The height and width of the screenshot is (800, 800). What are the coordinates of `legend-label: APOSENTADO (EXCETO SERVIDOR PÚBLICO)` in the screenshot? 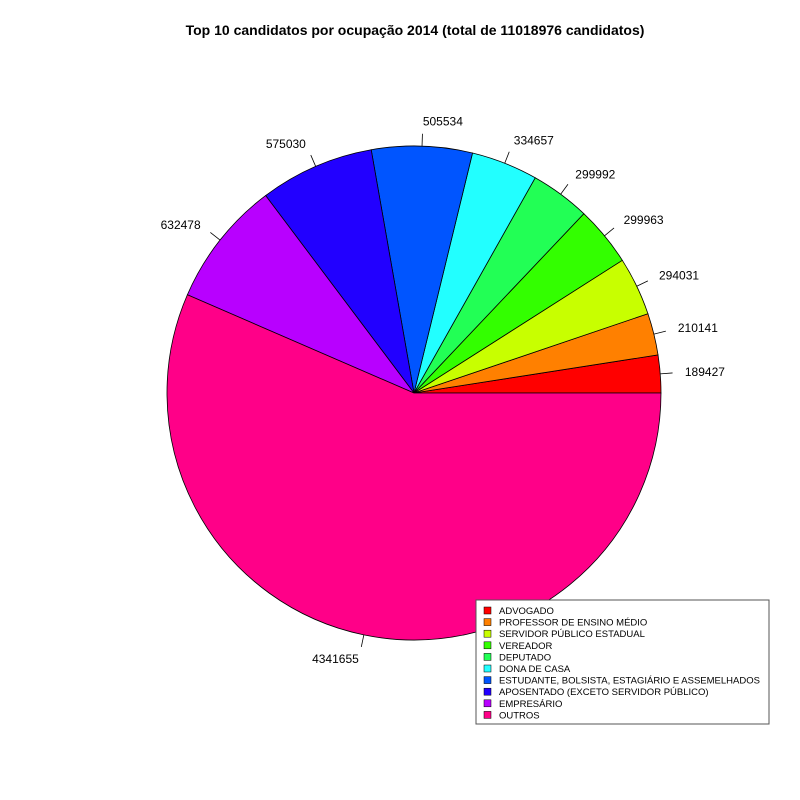 It's located at (604, 692).